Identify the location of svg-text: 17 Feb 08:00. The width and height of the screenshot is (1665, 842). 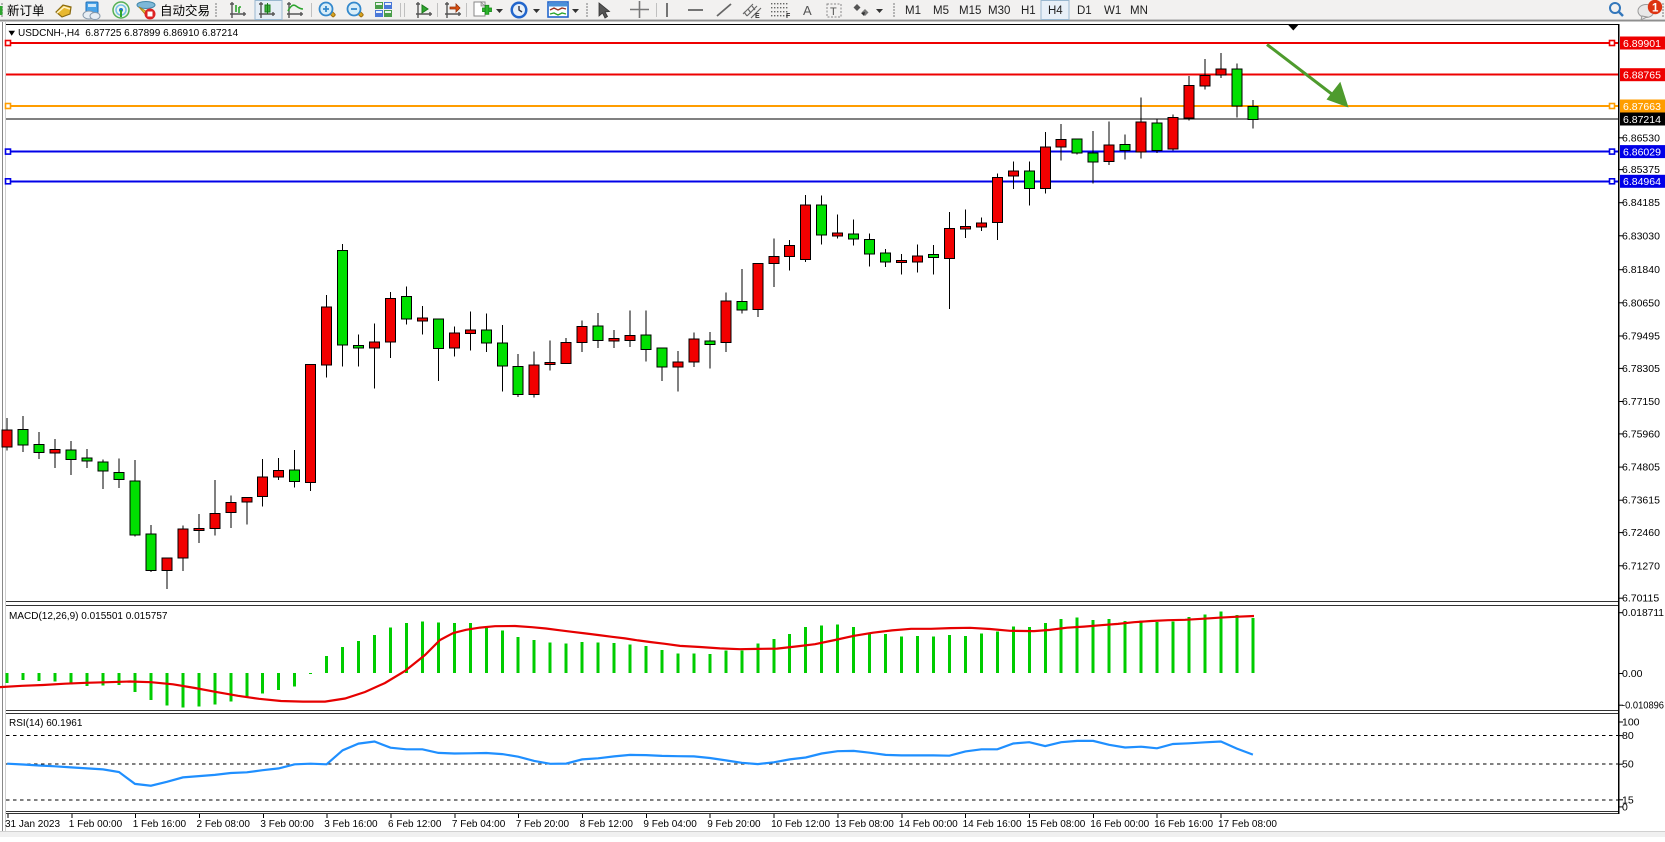
(1247, 824).